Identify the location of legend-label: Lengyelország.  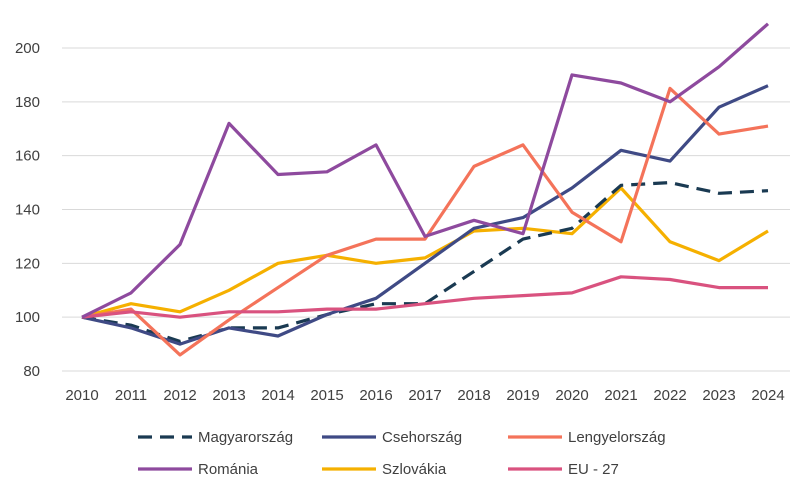
(617, 437).